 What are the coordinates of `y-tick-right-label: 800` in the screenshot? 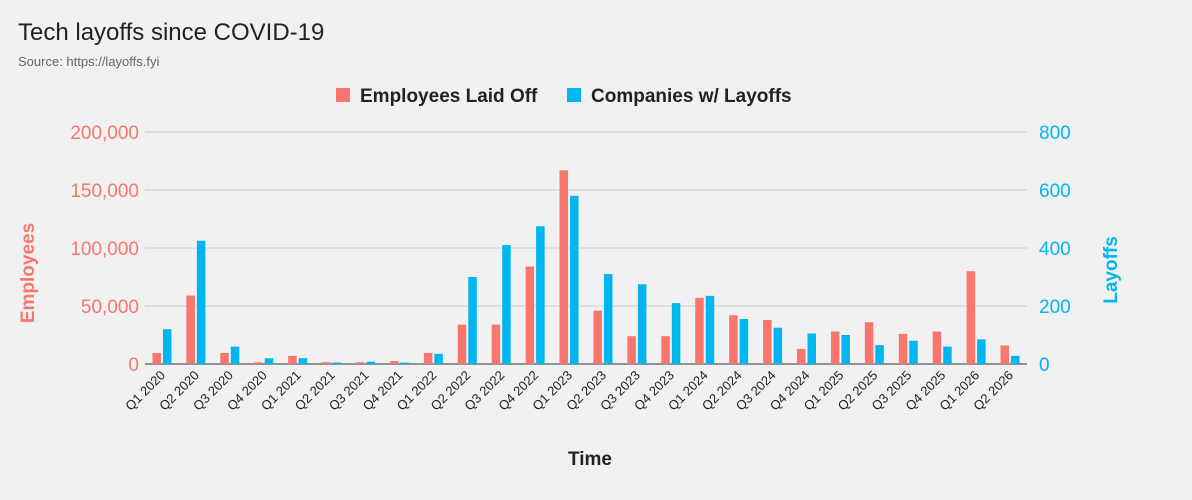 It's located at (1055, 133).